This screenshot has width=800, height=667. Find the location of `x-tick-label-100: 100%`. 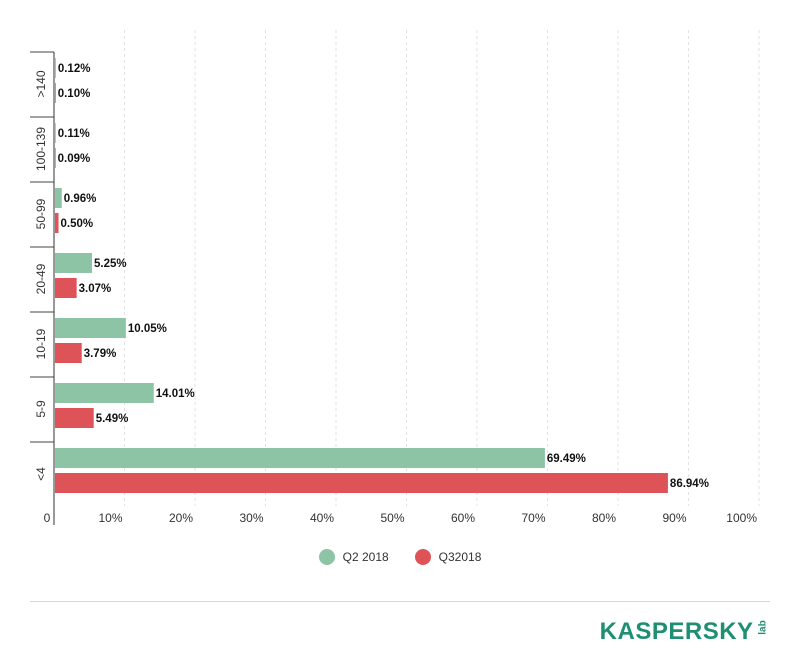

x-tick-label-100: 100% is located at coordinates (741, 518).